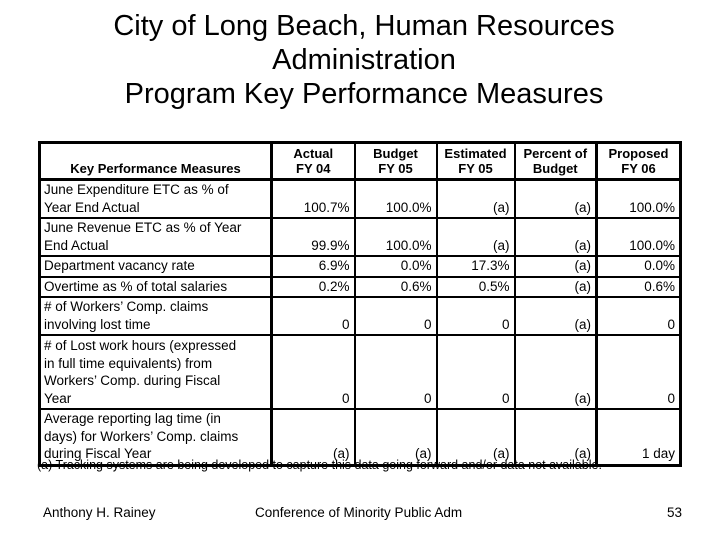  I want to click on slide-title-line-1: City of Long Beach, Human Resources, so click(364, 26).